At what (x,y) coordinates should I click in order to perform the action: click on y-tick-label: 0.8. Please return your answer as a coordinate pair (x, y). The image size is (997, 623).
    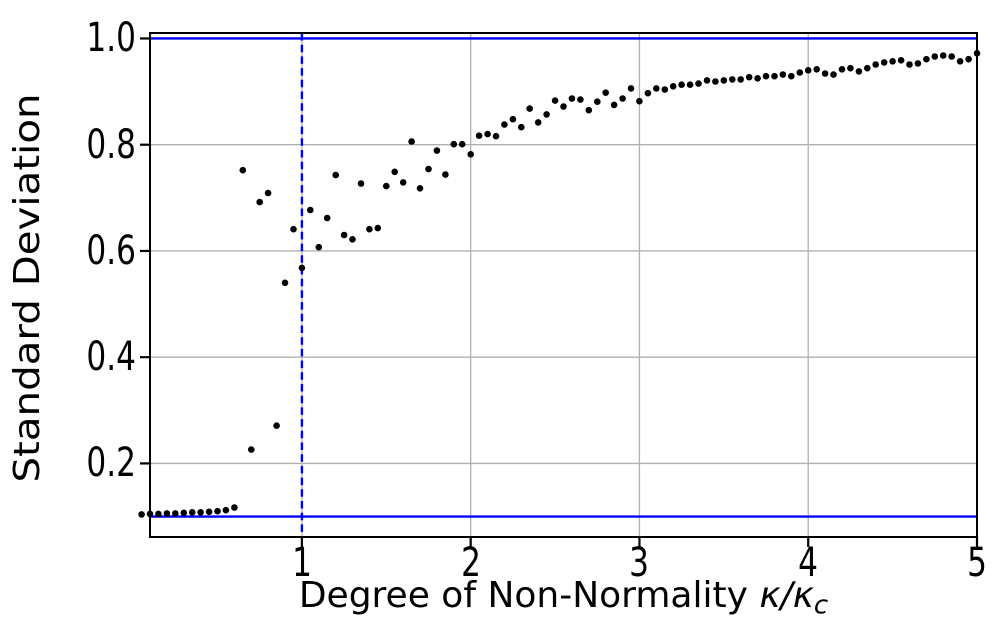
    Looking at the image, I should click on (111, 144).